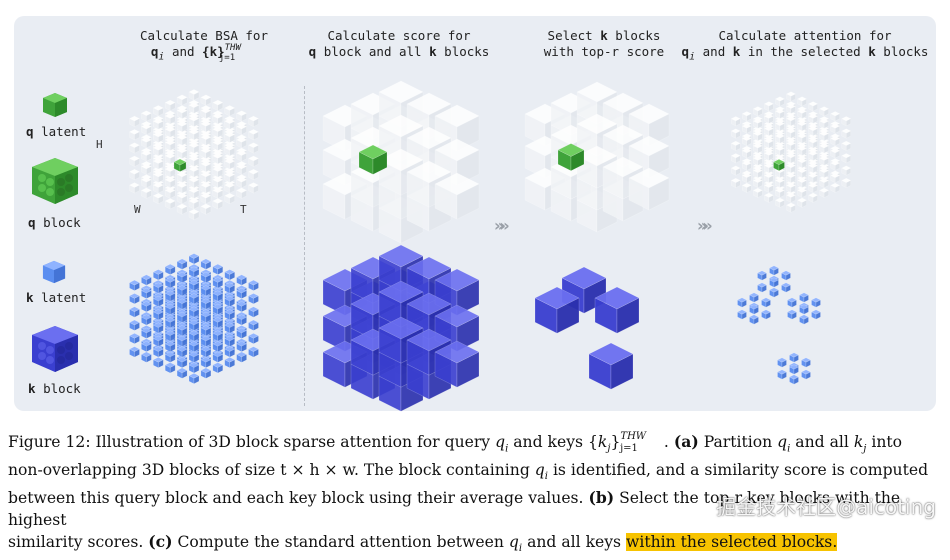  I want to click on attention-query-grid, so click(791, 152).